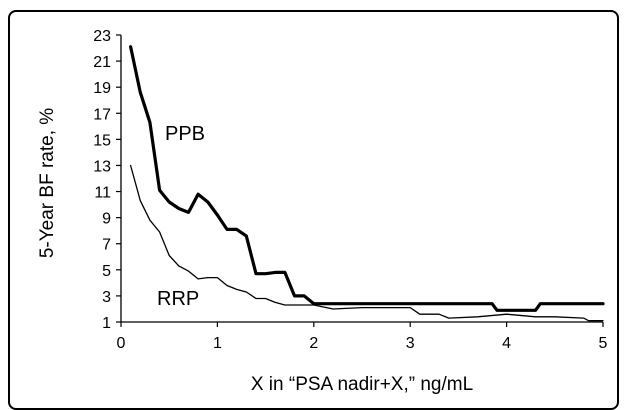  I want to click on x-tick-label: 0, so click(121, 343).